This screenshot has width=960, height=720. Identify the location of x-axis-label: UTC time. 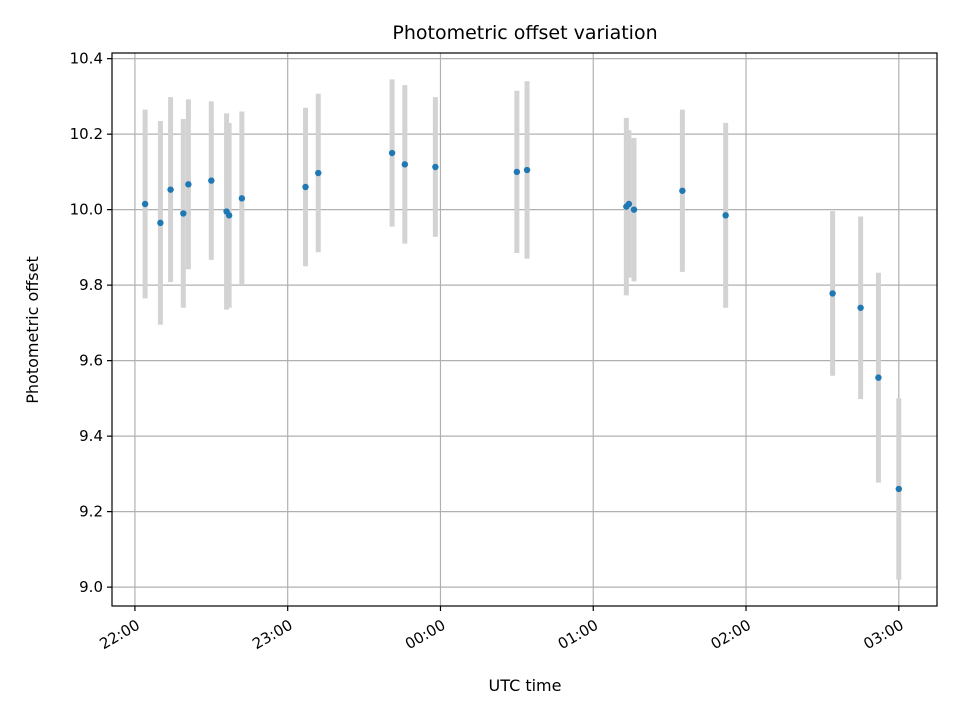
(525, 685).